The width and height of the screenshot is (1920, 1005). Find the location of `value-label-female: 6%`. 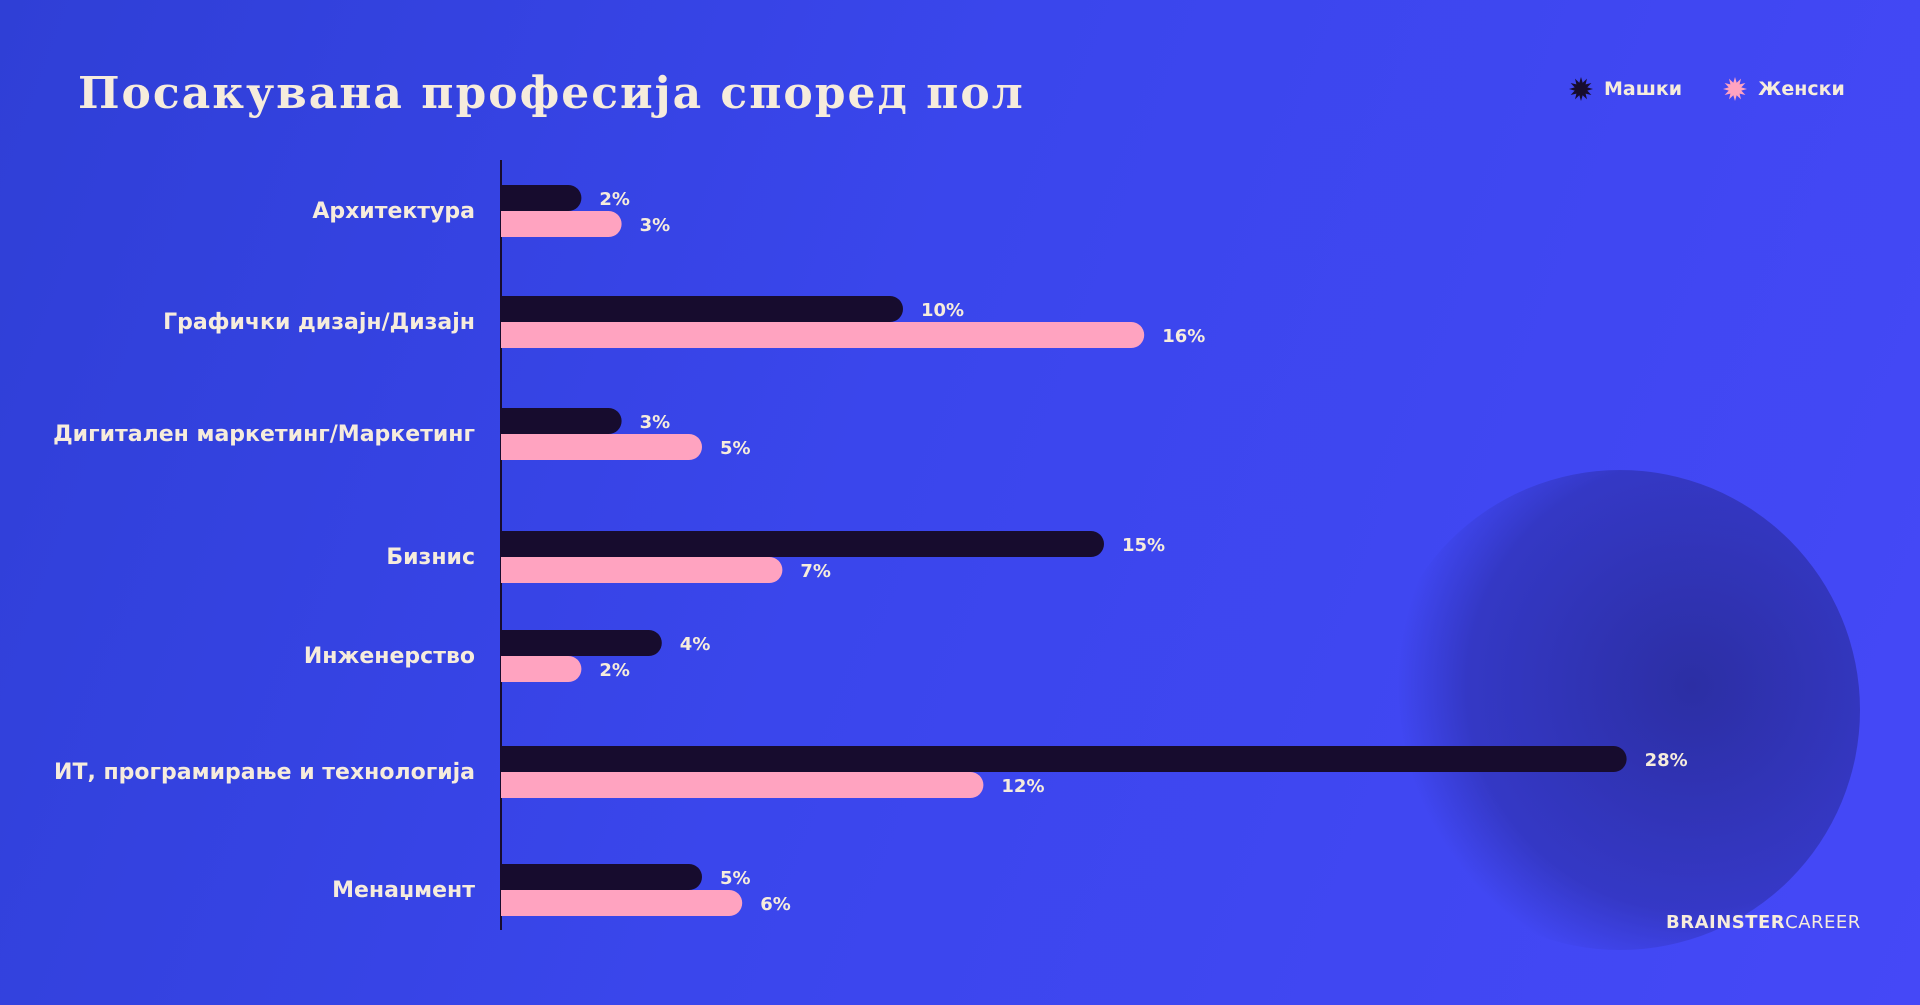

value-label-female: 6% is located at coordinates (775, 904).